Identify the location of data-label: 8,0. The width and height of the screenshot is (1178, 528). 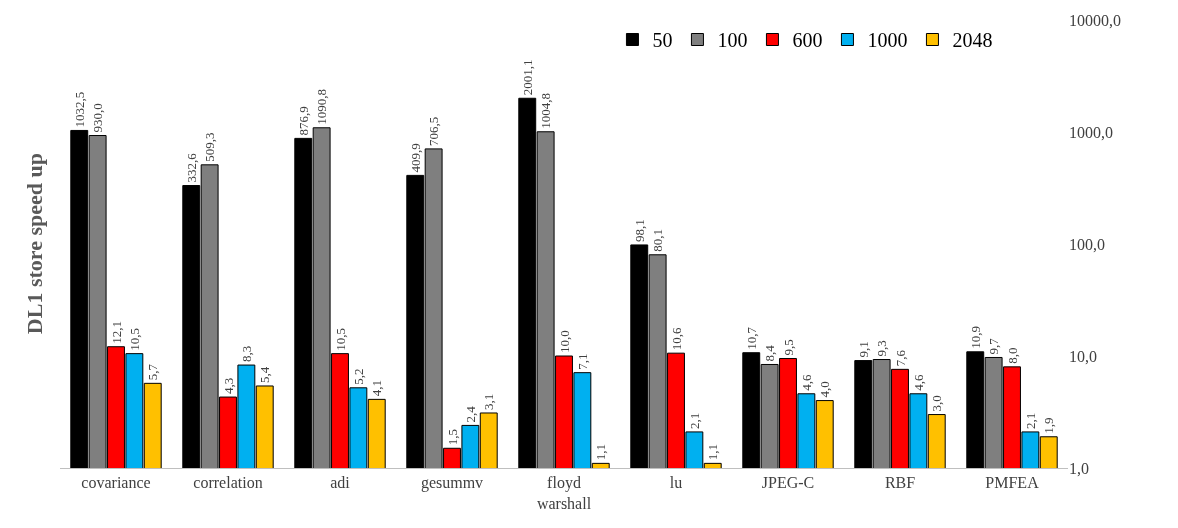
(1012, 355).